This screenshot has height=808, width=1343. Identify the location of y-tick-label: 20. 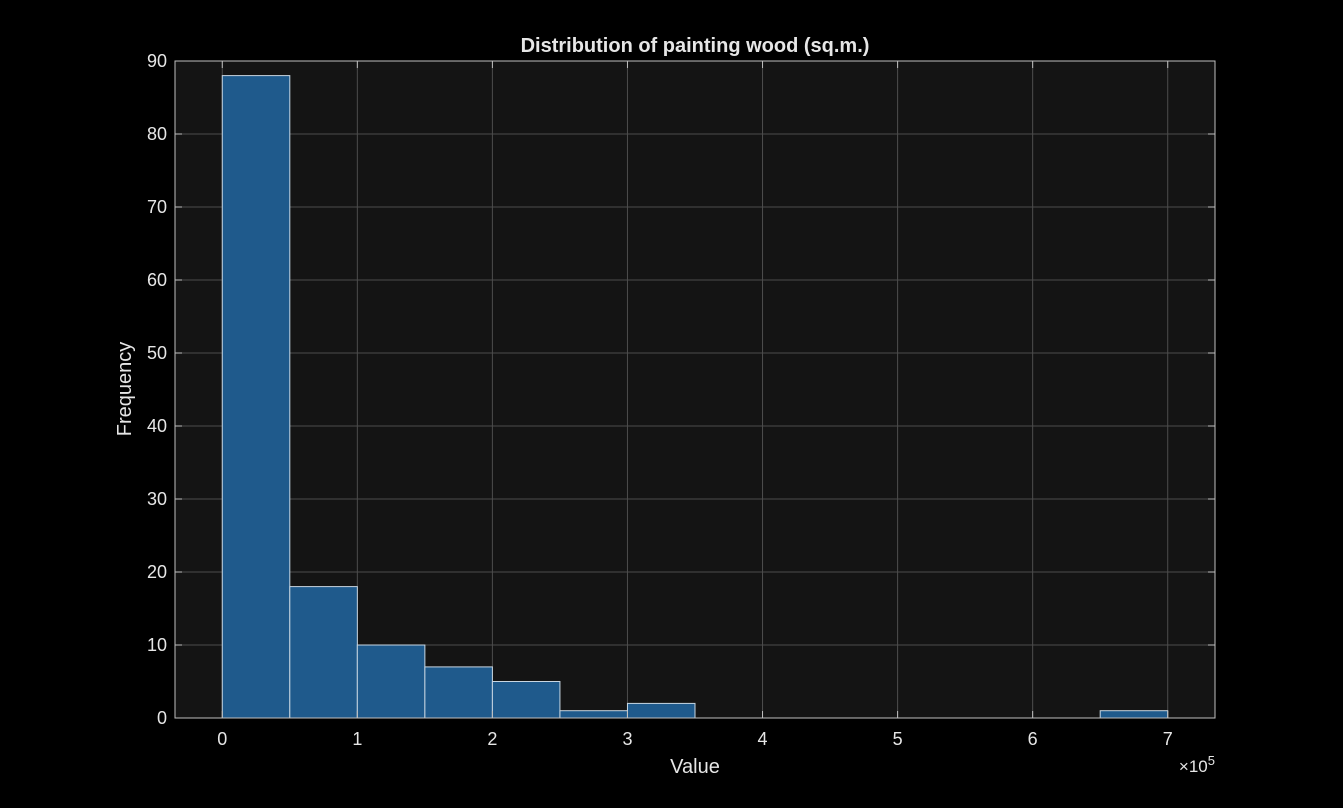
(157, 572).